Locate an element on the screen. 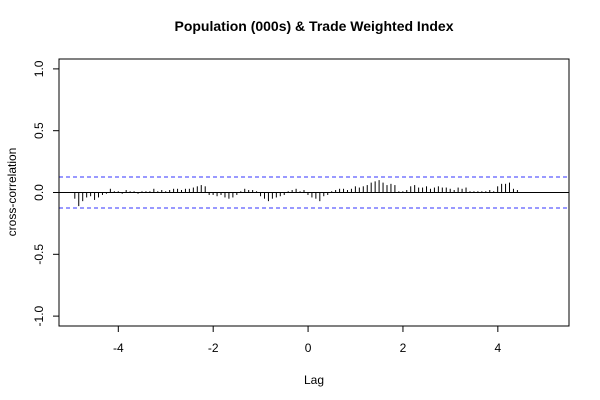 This screenshot has width=600, height=400. x-tick-label: 4 is located at coordinates (497, 348).